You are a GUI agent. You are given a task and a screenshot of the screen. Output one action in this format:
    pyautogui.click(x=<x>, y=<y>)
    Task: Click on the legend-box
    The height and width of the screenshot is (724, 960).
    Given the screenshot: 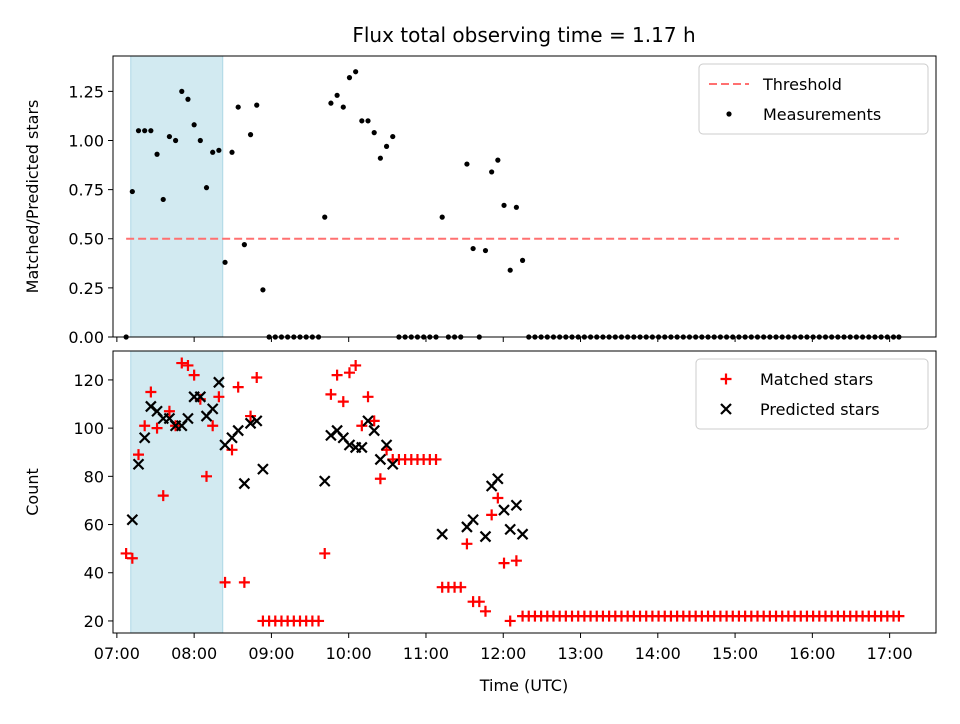 What is the action you would take?
    pyautogui.click(x=812, y=394)
    